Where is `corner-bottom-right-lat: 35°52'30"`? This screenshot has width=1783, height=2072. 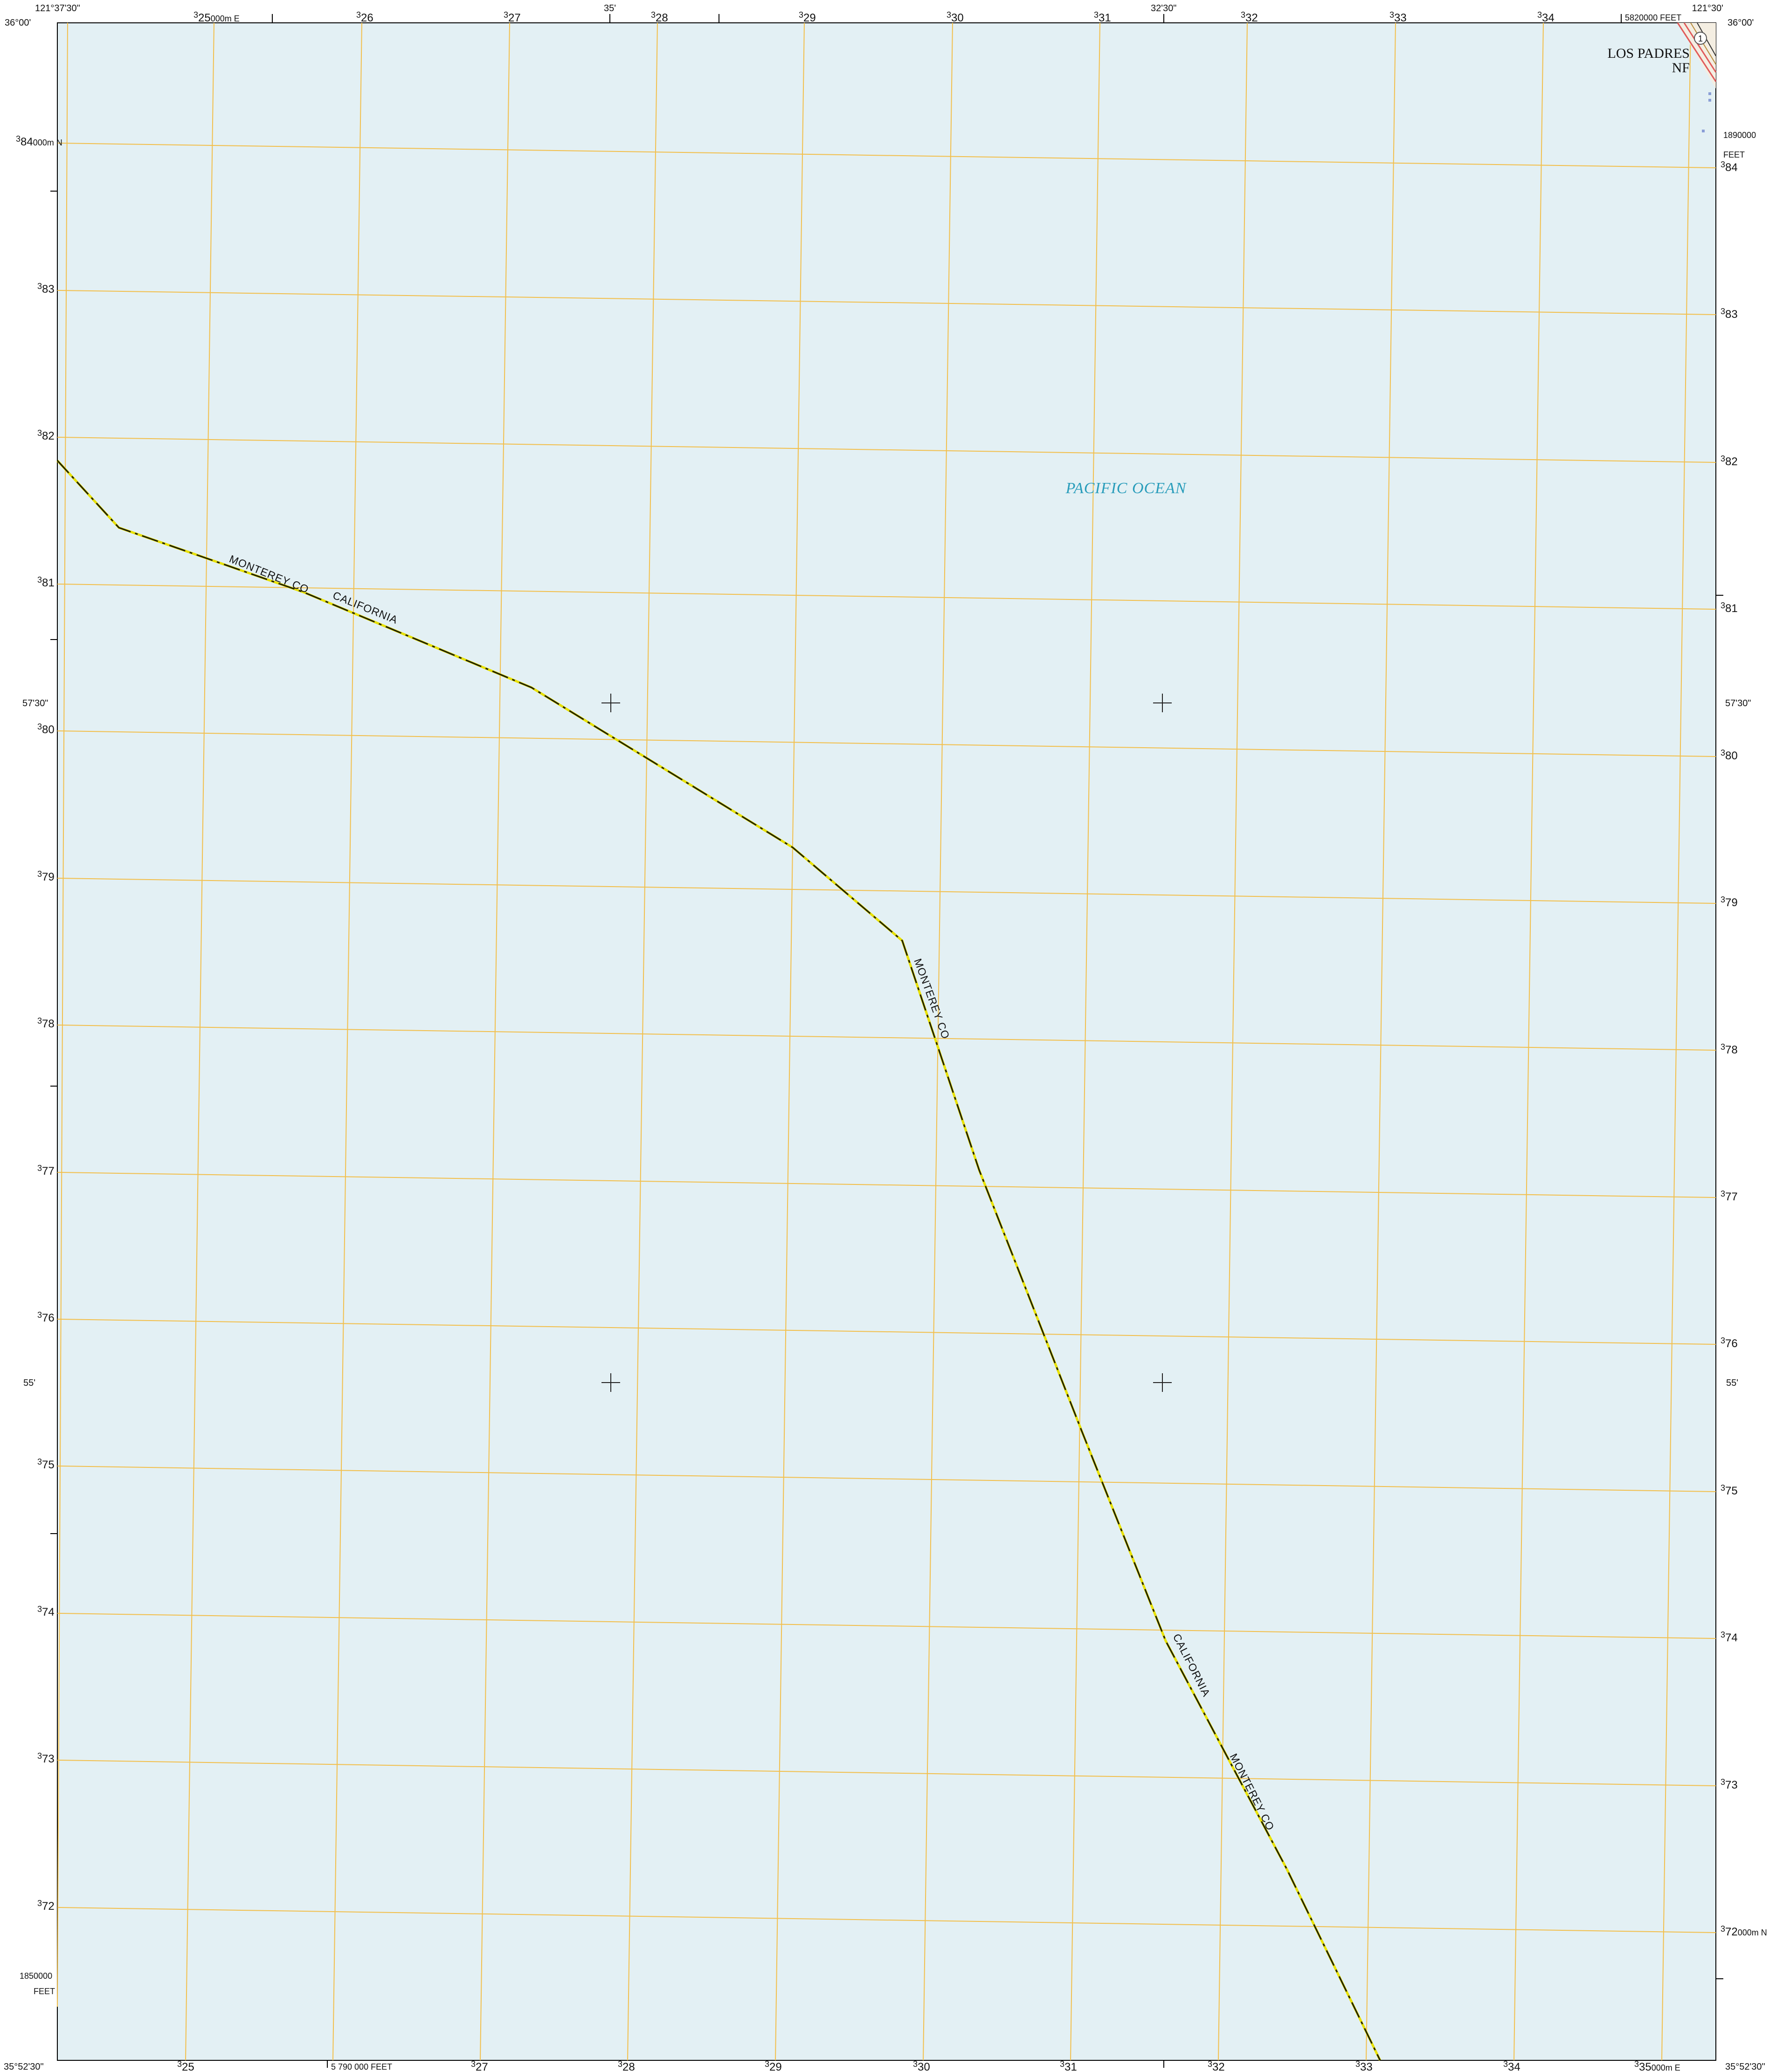 corner-bottom-right-lat: 35°52'30" is located at coordinates (1745, 2067).